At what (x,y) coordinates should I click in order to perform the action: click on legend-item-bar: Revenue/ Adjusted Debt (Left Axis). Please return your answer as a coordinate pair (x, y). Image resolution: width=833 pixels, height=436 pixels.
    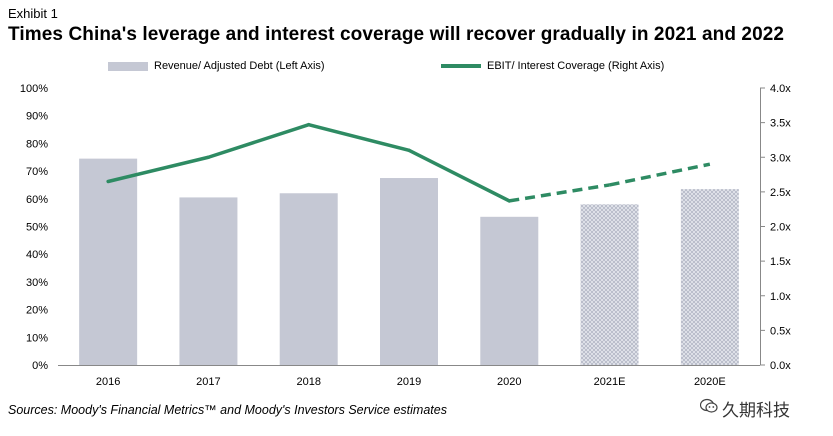
    Looking at the image, I should click on (216, 66).